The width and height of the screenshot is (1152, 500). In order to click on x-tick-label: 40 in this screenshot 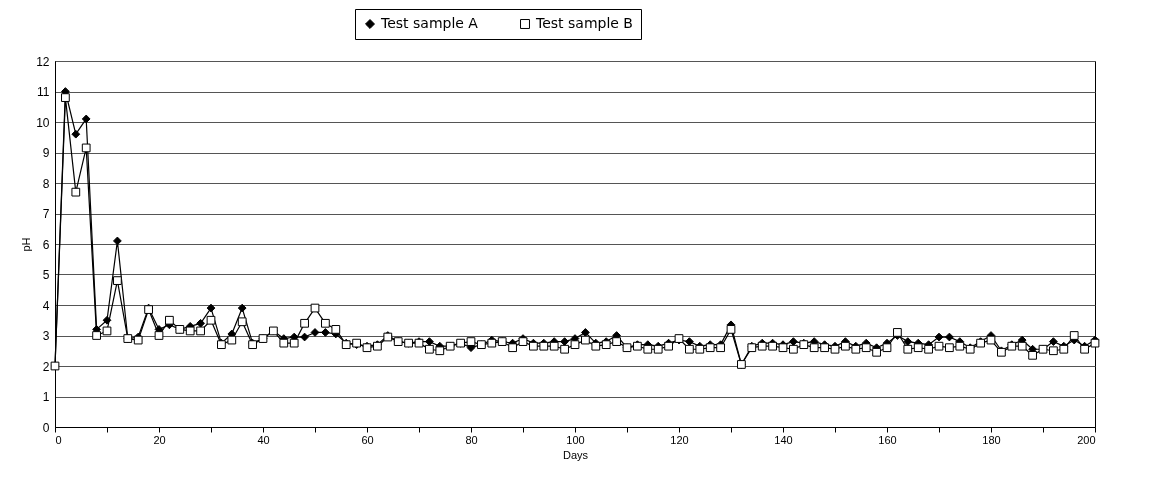, I will do `click(263, 439)`.